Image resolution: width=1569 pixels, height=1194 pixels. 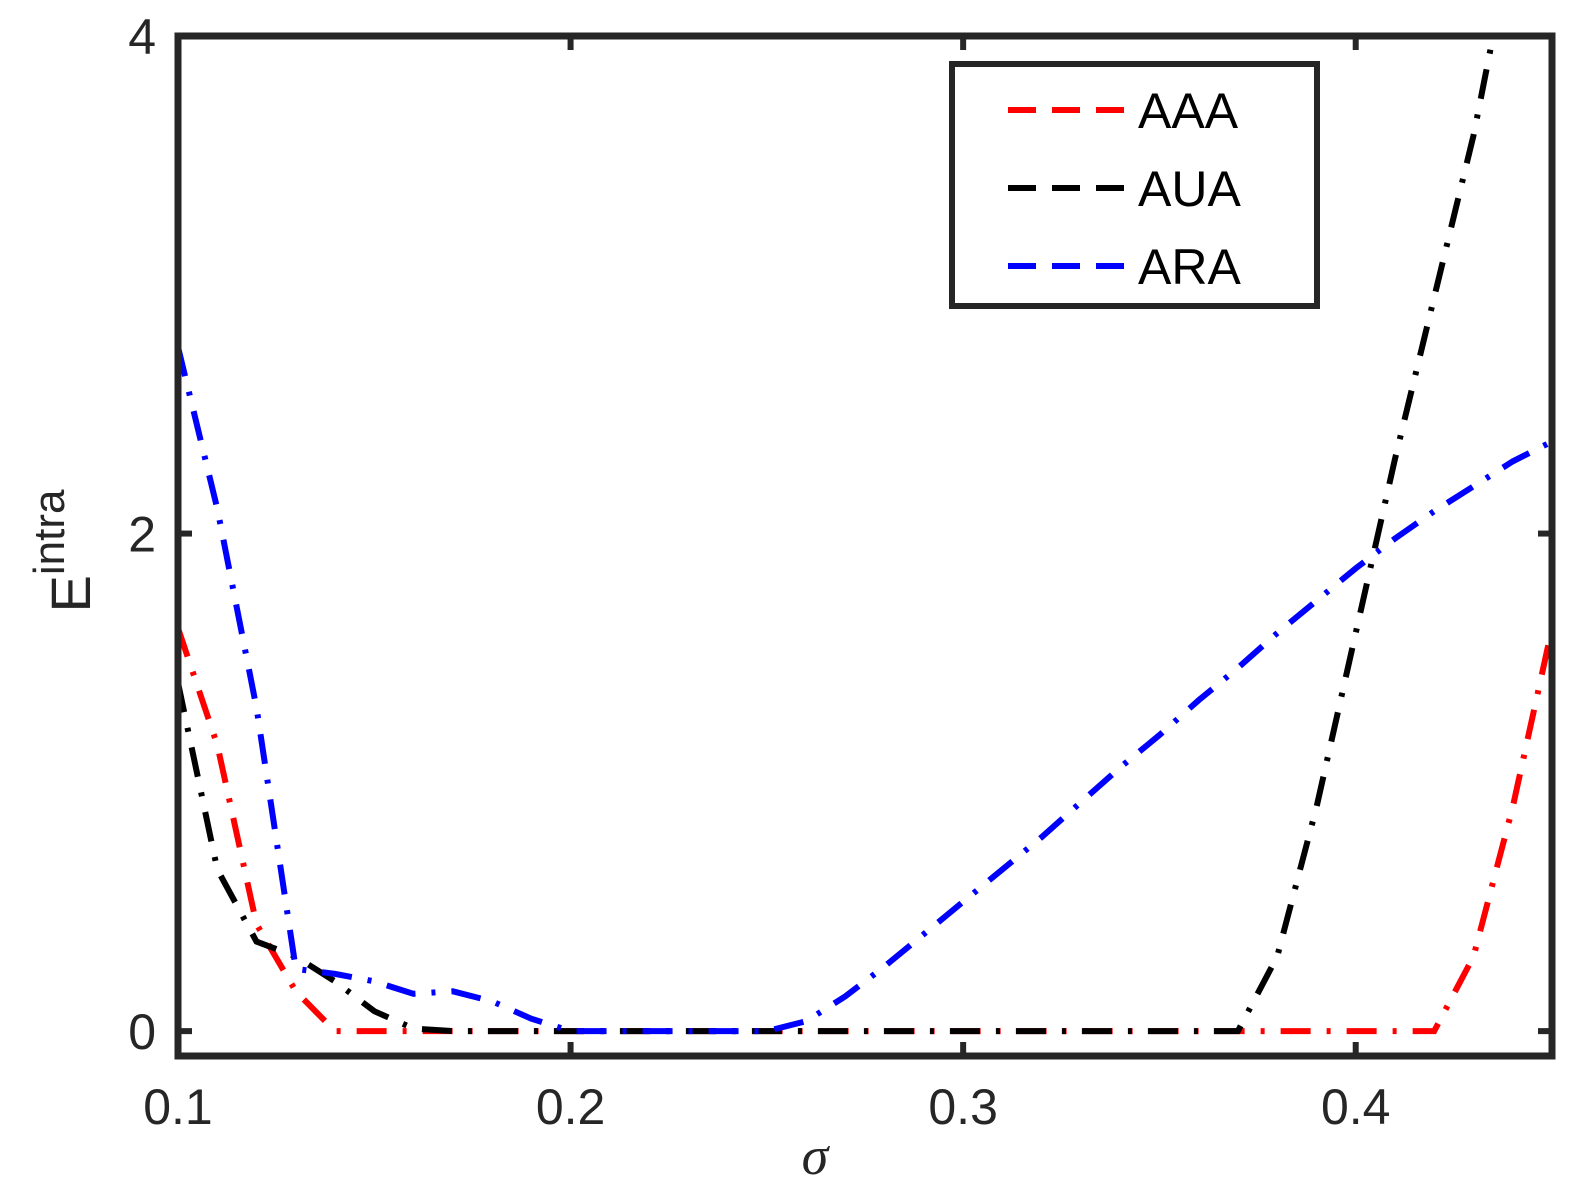 What do you see at coordinates (1188, 111) in the screenshot?
I see `legend-label-aaa: AAA` at bounding box center [1188, 111].